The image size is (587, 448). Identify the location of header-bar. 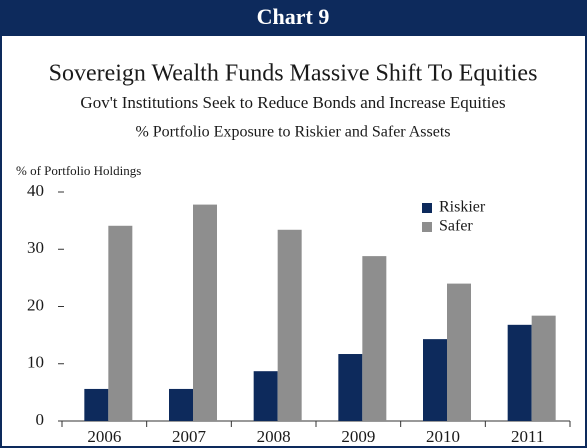
(293, 18).